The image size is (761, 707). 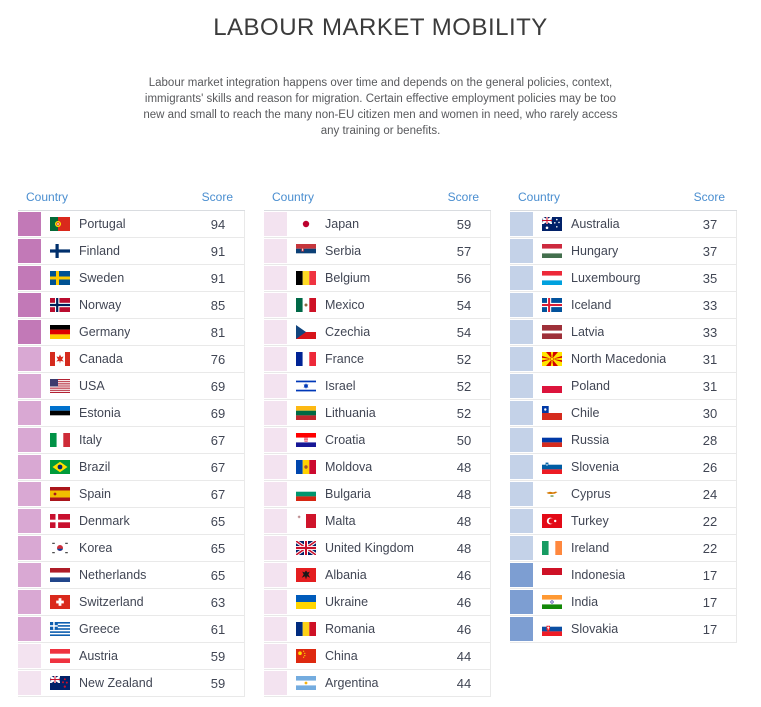 I want to click on country-score: 31, so click(x=710, y=359).